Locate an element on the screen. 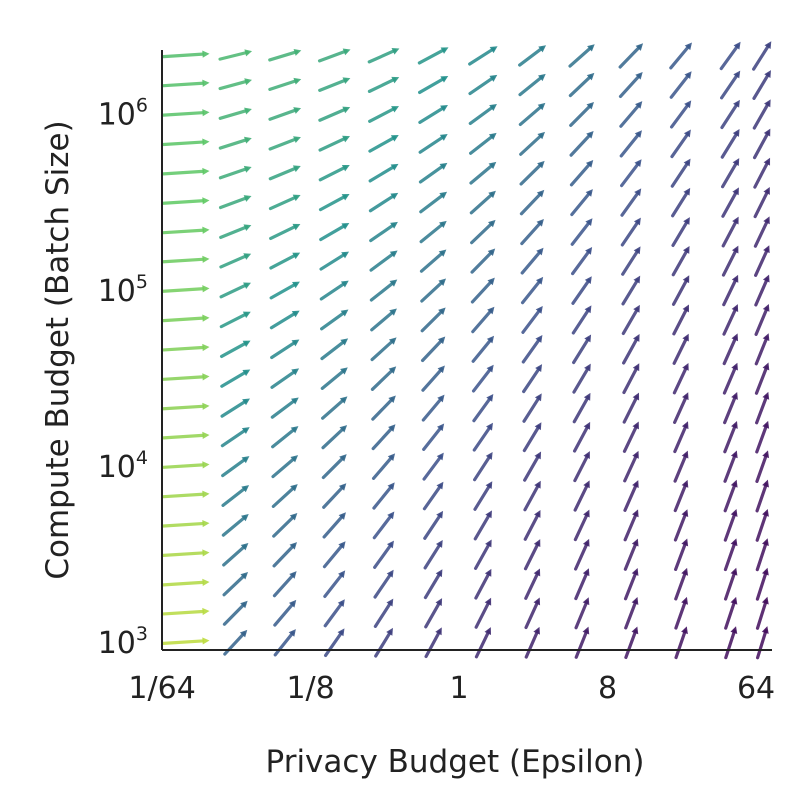 This screenshot has height=800, width=800. x-tick-label: 1 is located at coordinates (459, 688).